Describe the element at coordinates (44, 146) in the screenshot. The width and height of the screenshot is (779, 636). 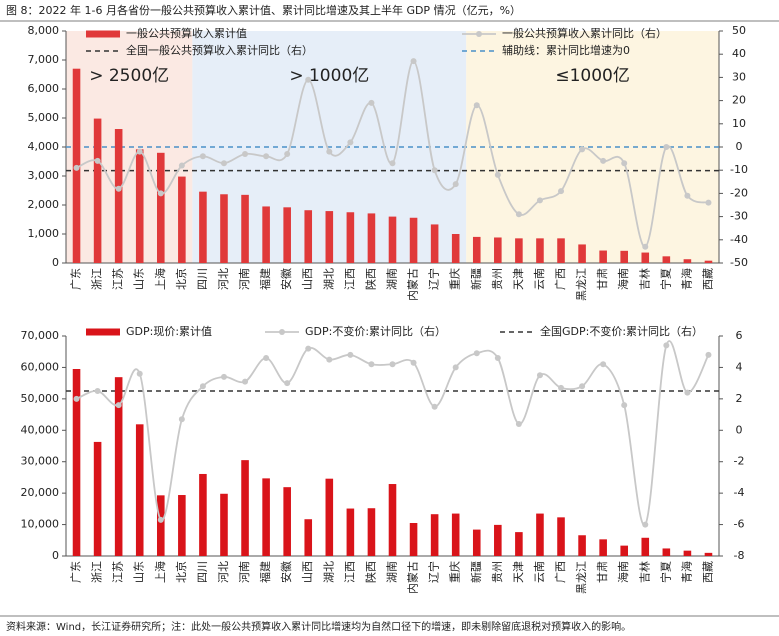
I see `y-tick-label: 4,000` at that location.